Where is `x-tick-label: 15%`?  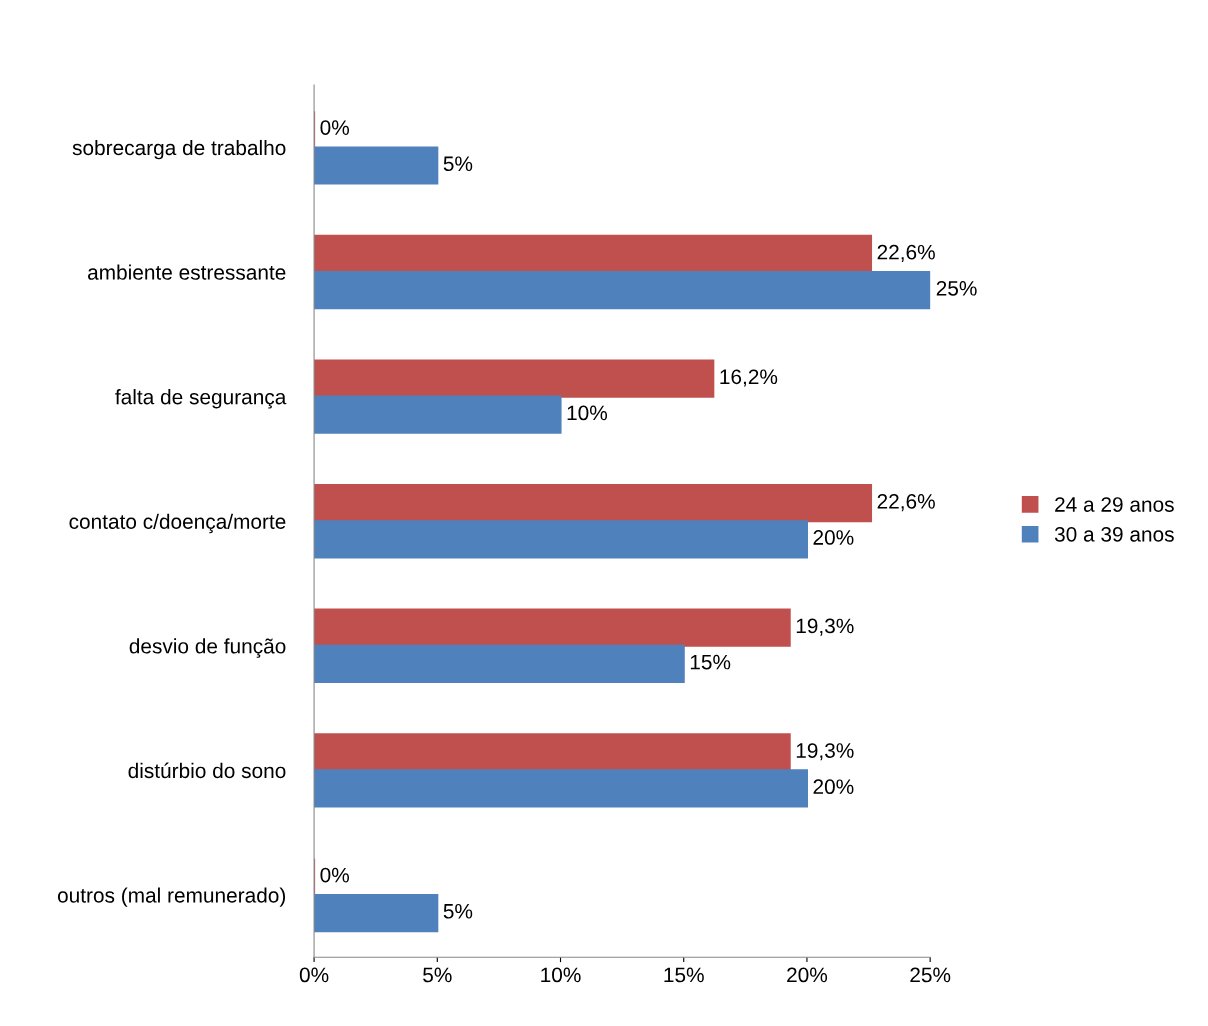
x-tick-label: 15% is located at coordinates (684, 975).